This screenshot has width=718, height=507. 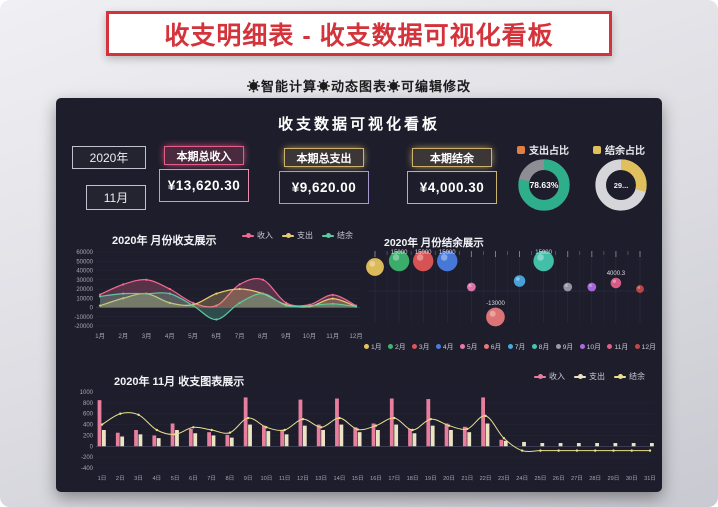 I want to click on legend-item: 6月, so click(x=492, y=346).